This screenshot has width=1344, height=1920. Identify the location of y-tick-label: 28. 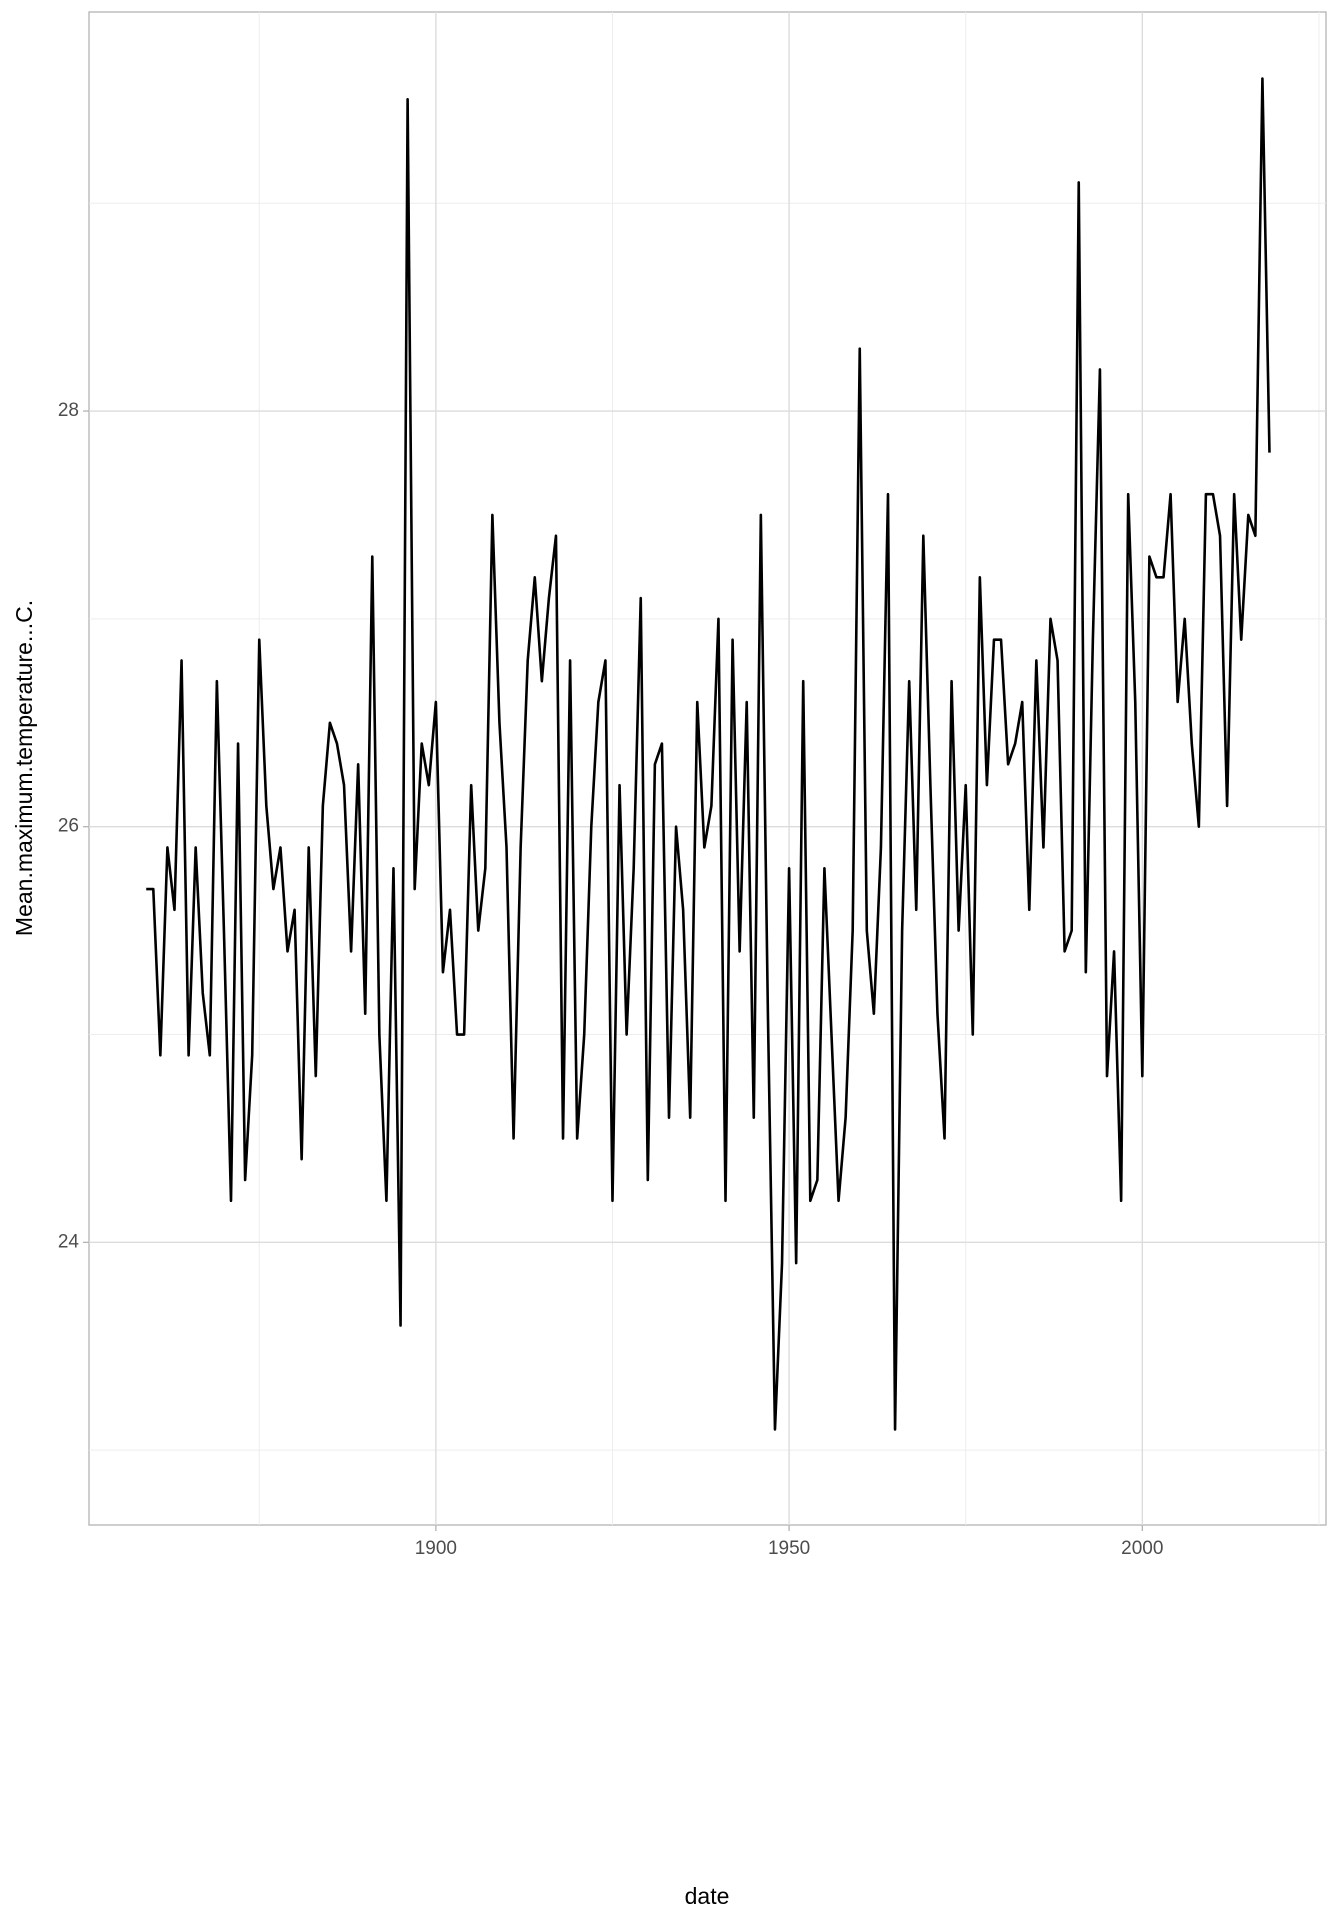
(68, 410).